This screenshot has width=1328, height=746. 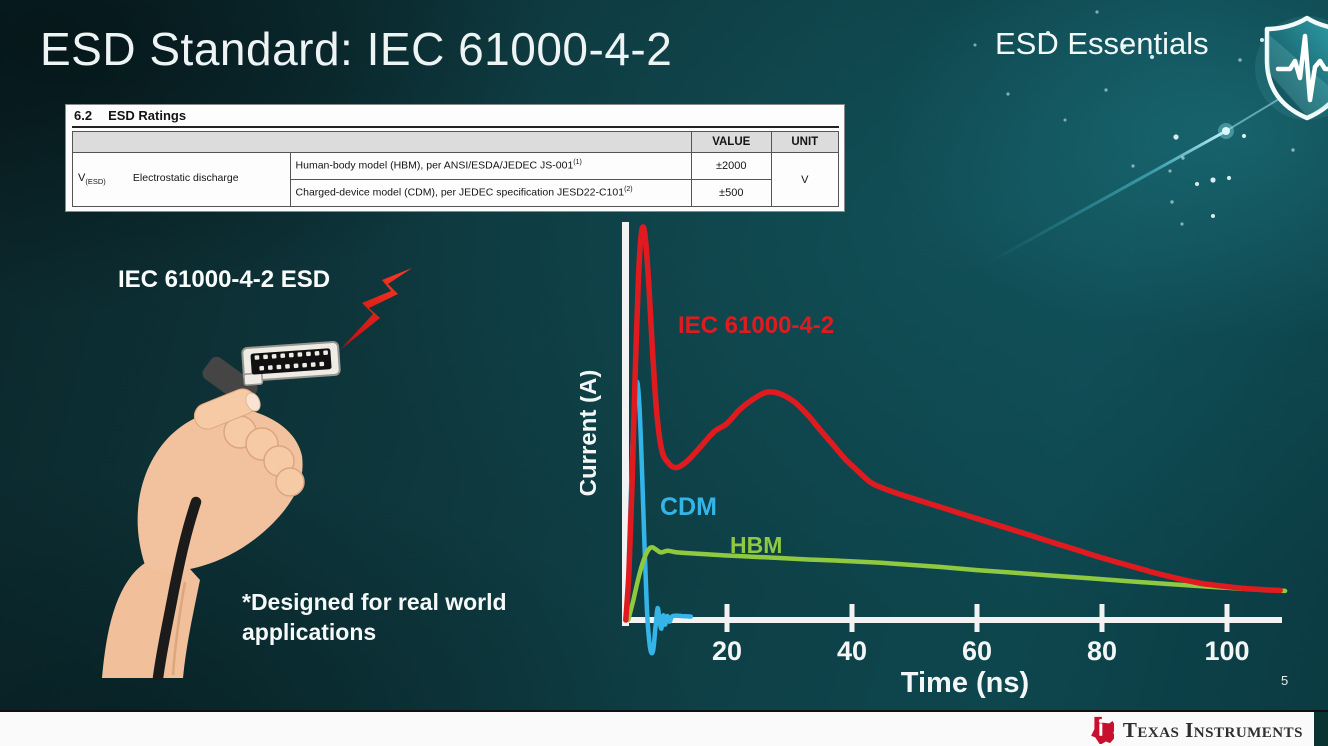 I want to click on page-number: 5, so click(x=1285, y=680).